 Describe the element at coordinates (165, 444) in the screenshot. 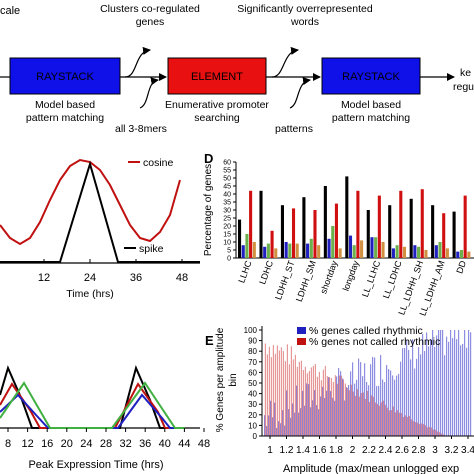

I see `panel-peak-tick-label: 40` at that location.